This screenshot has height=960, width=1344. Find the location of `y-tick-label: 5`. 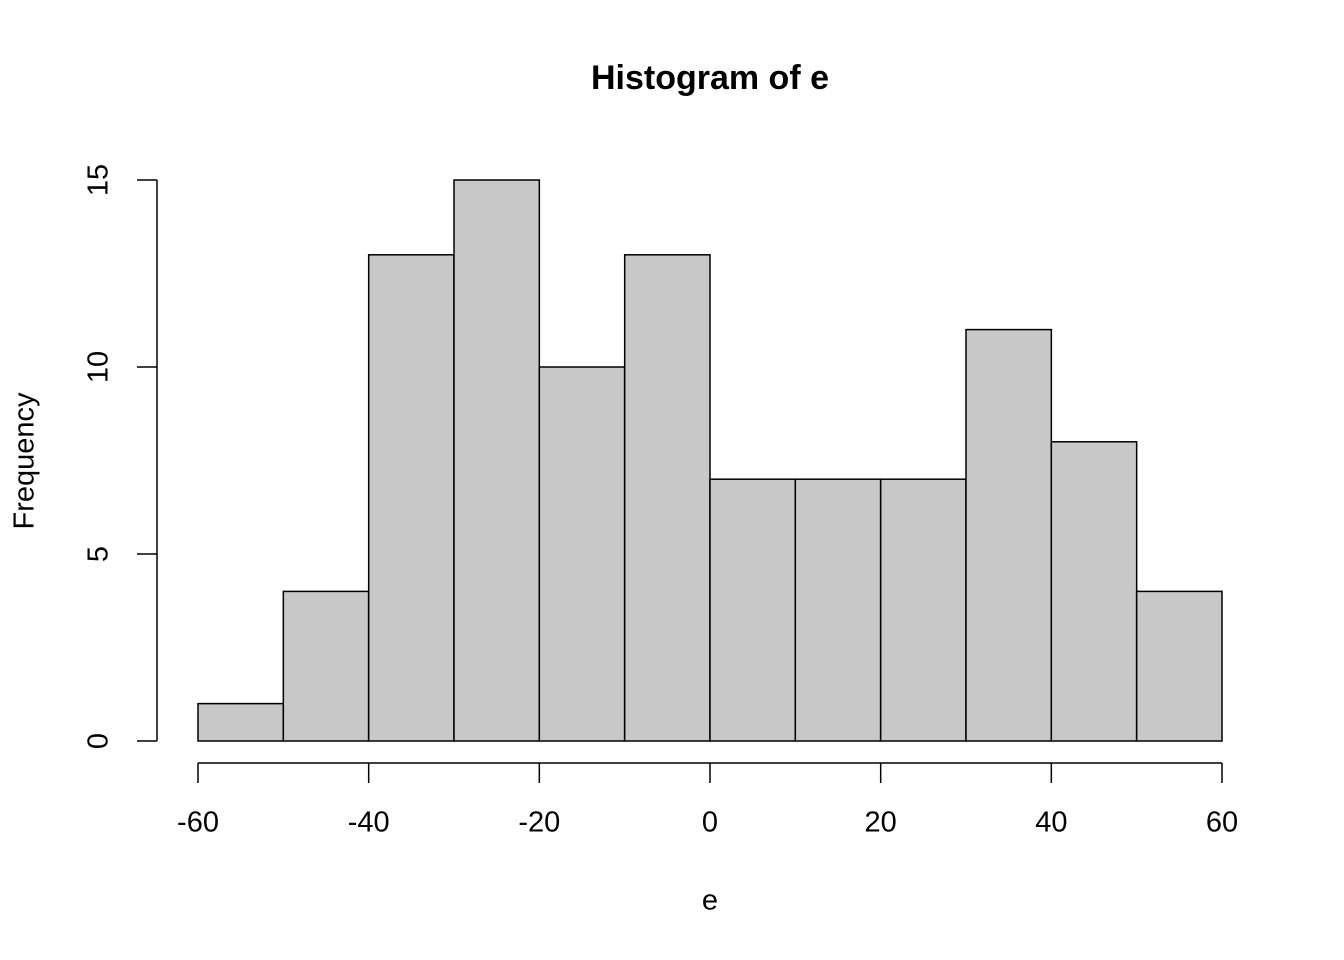

y-tick-label: 5 is located at coordinates (99, 554).